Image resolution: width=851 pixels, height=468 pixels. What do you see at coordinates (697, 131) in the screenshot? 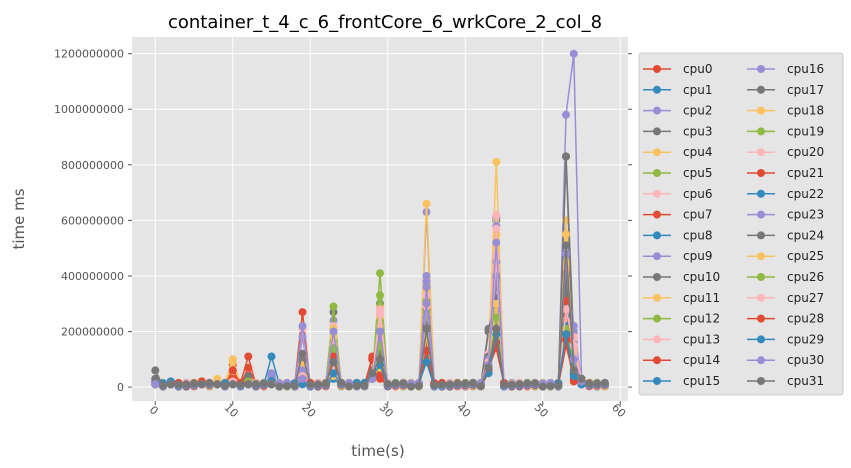
I see `legend-label: cpu3` at bounding box center [697, 131].